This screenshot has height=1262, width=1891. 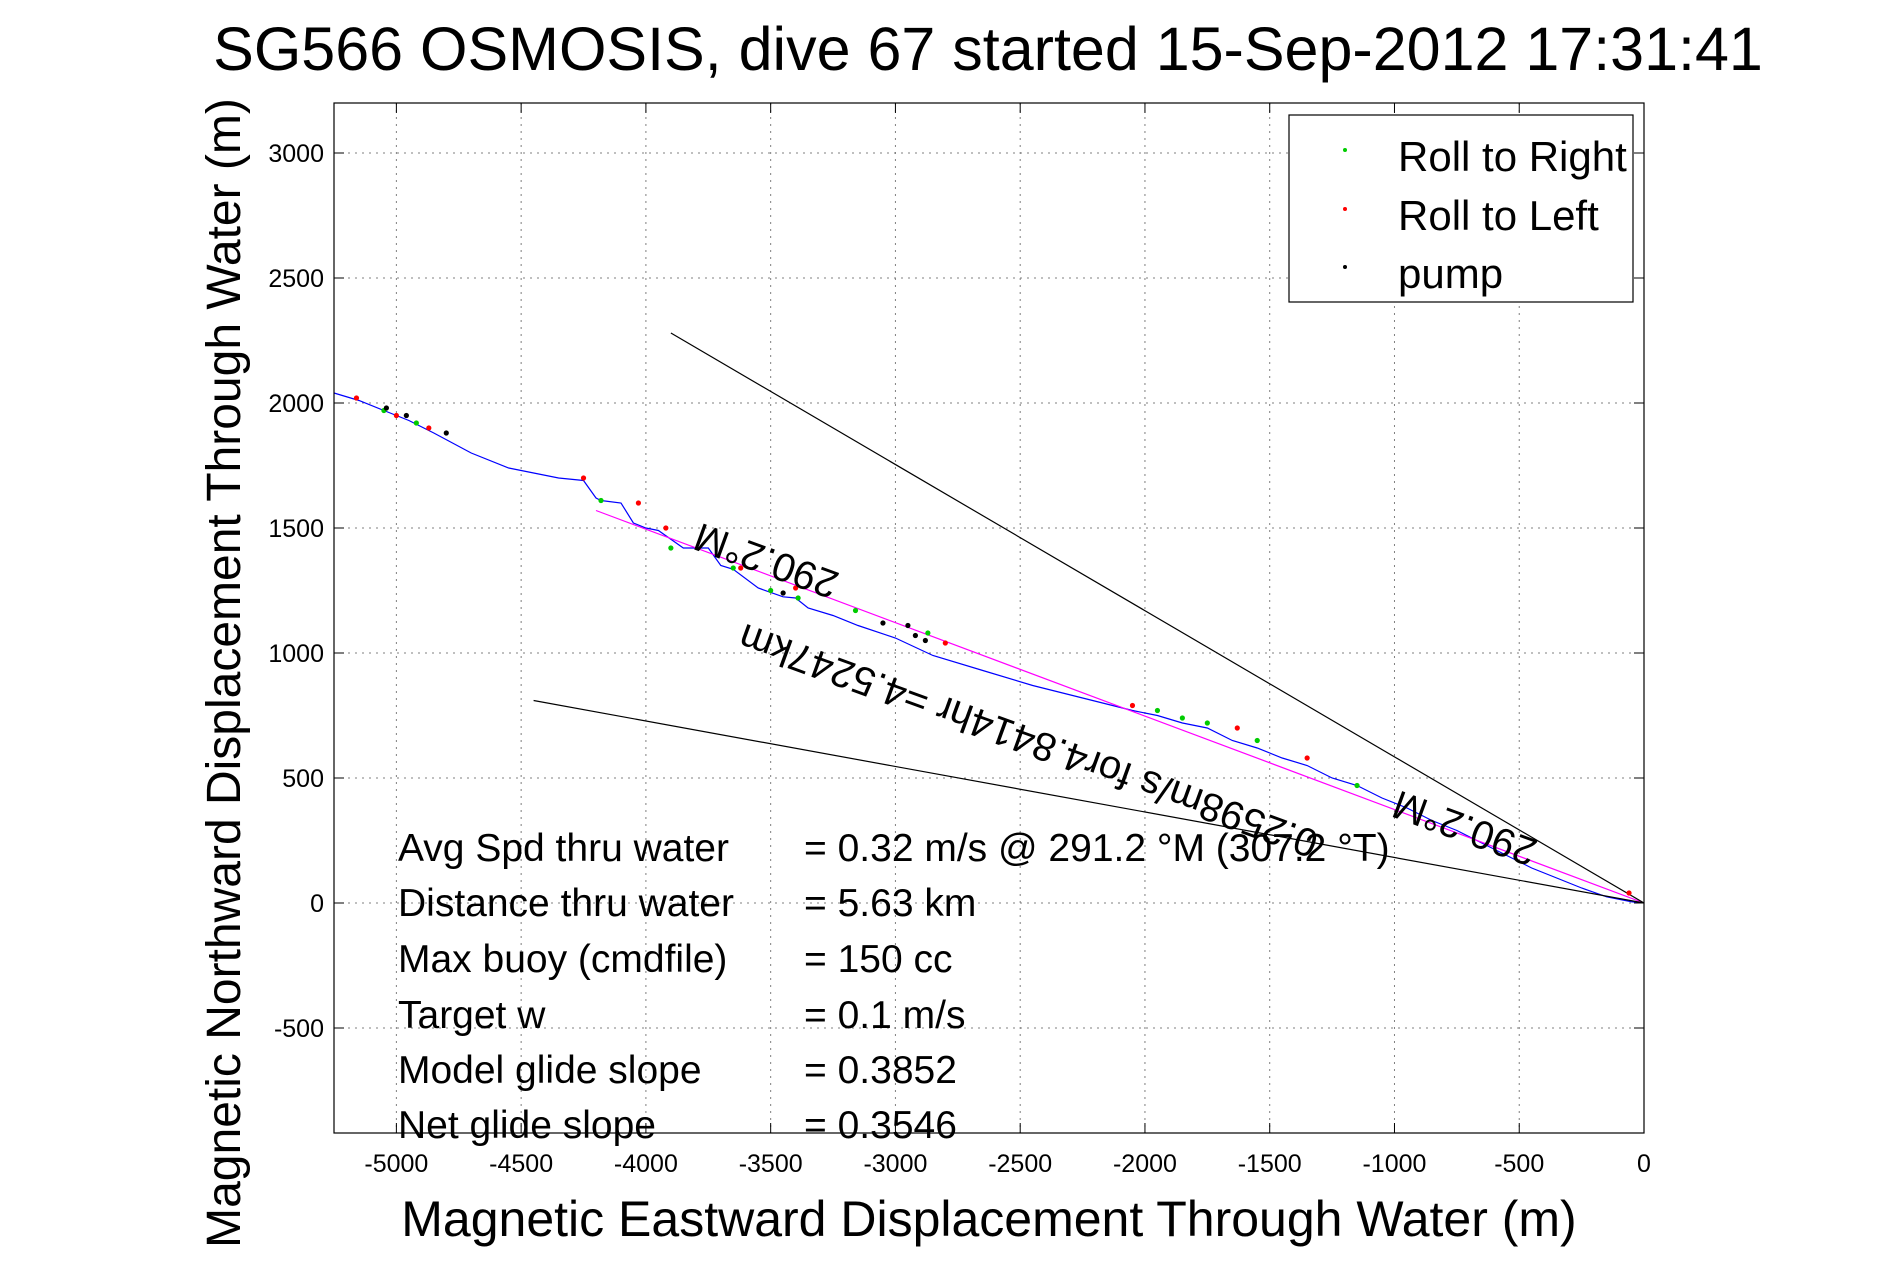 I want to click on x-tick-label: -3000, so click(x=895, y=1164).